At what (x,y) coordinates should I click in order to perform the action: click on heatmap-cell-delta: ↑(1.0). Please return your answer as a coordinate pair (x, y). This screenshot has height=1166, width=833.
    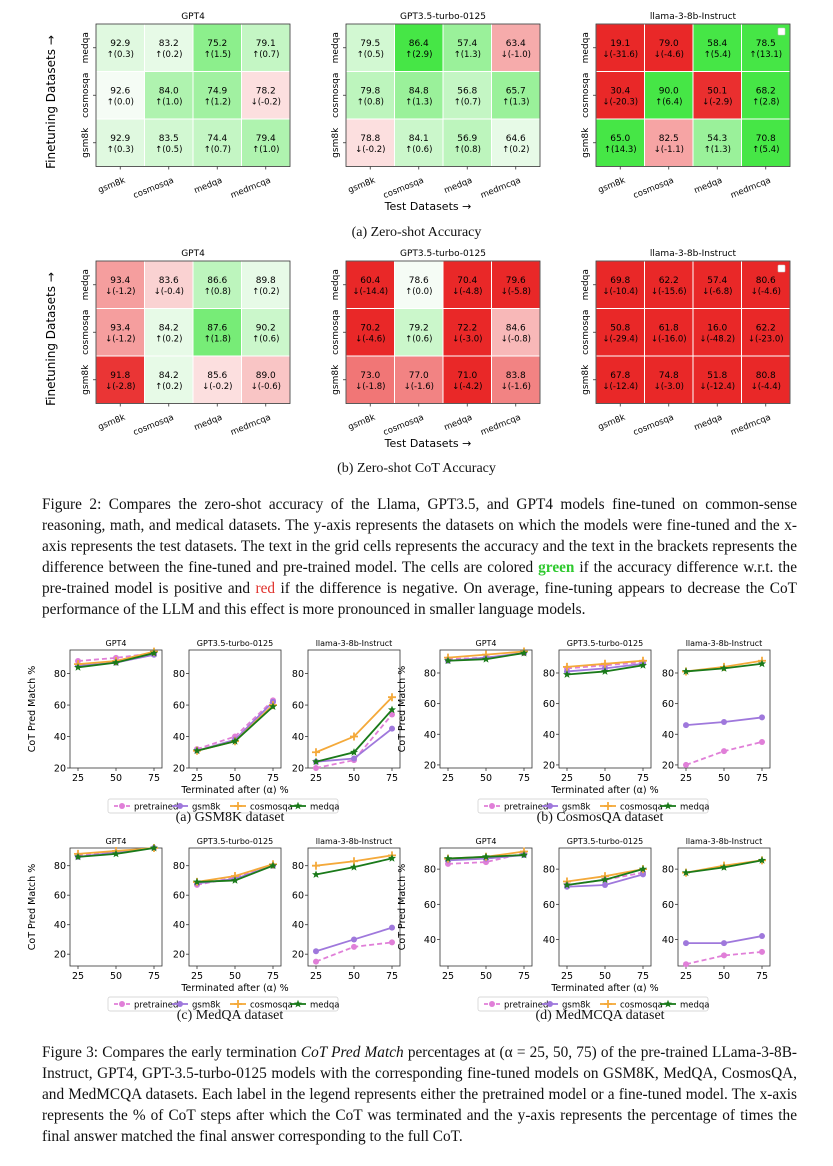
    Looking at the image, I should click on (168, 102).